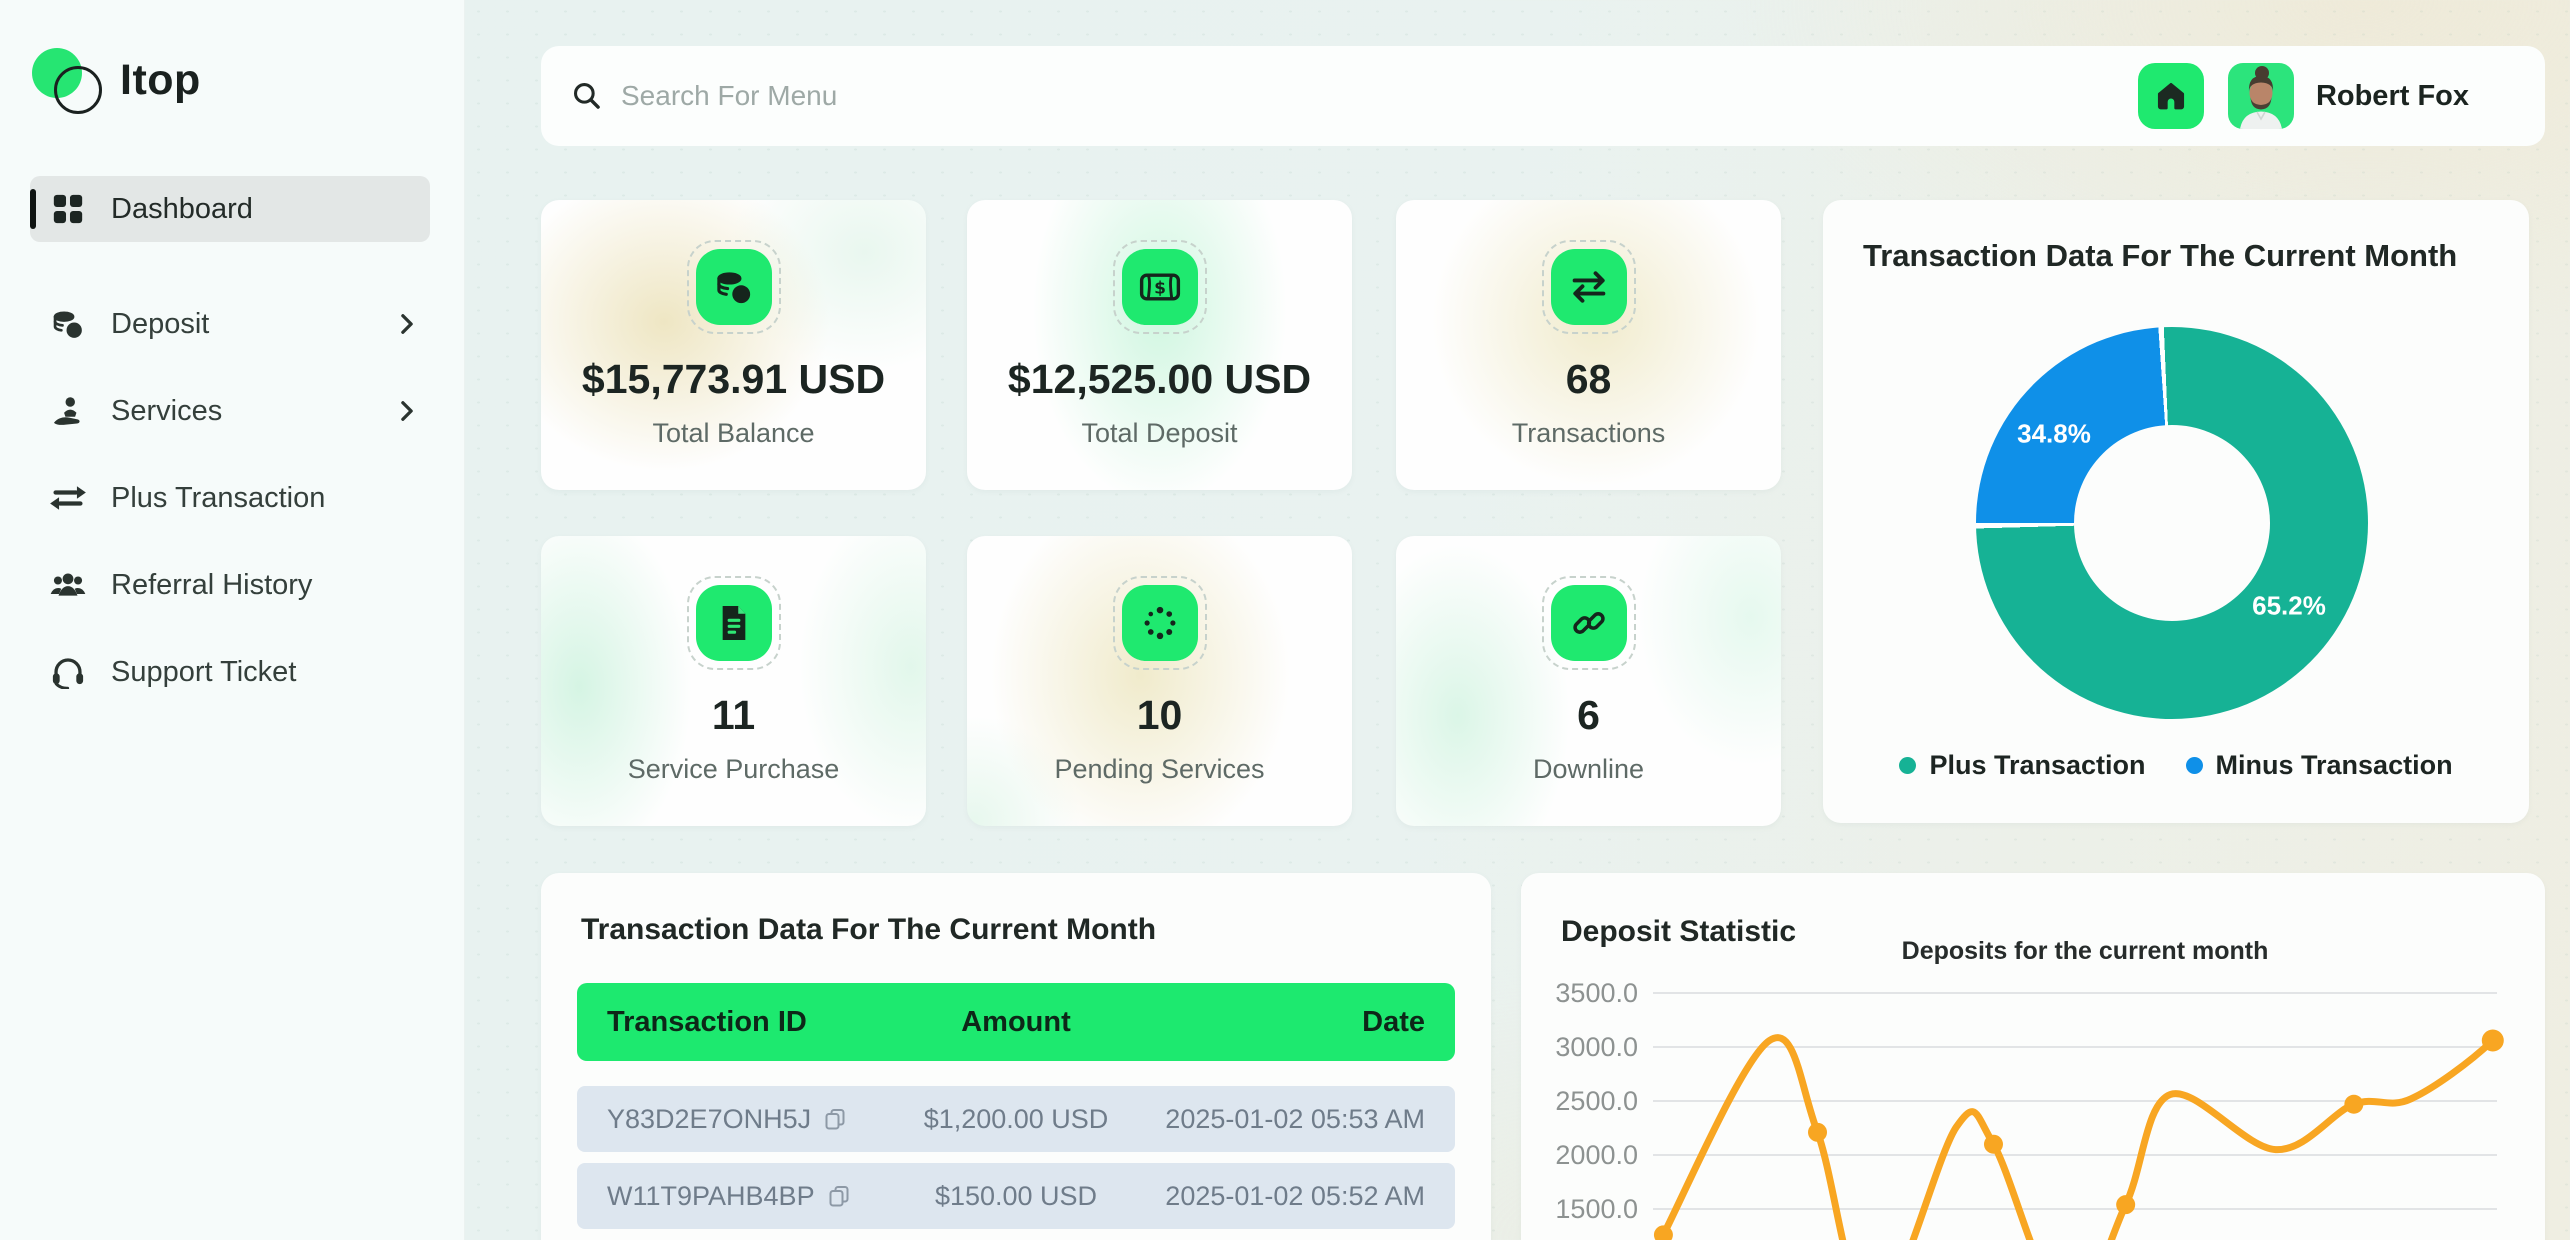 The height and width of the screenshot is (1240, 2570). I want to click on legend-item-plus-transaction: Plus Transaction, so click(2022, 765).